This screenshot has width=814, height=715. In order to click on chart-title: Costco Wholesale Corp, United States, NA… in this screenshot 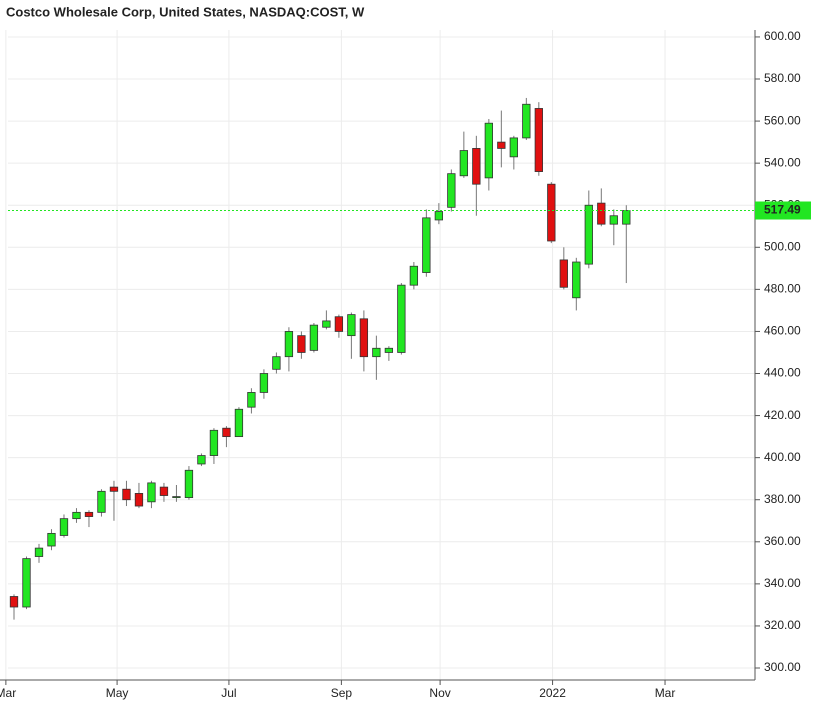, I will do `click(185, 11)`.